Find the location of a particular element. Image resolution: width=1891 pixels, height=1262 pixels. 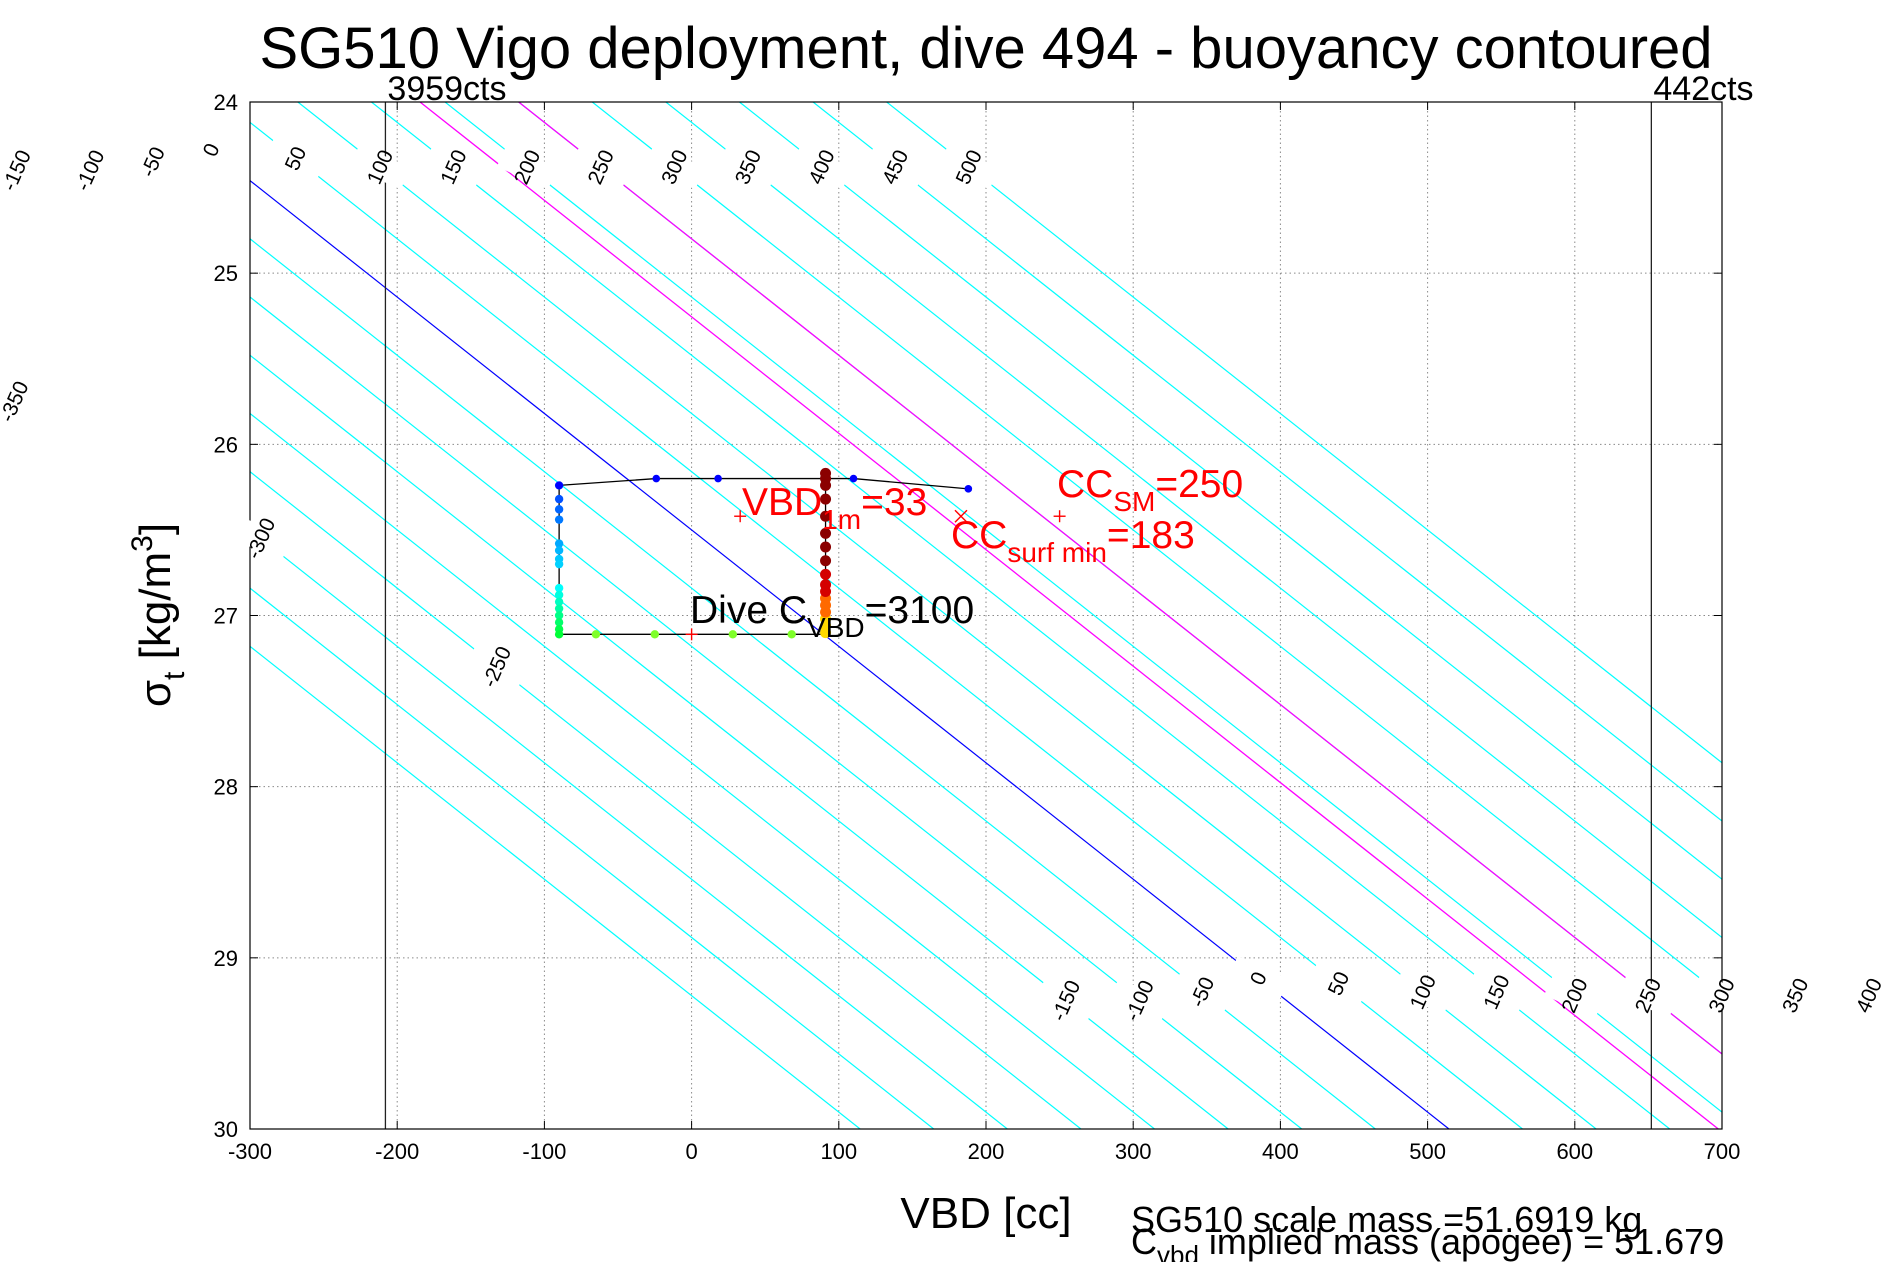

y-axis-label: σt [kg/m3] is located at coordinates (158, 615).